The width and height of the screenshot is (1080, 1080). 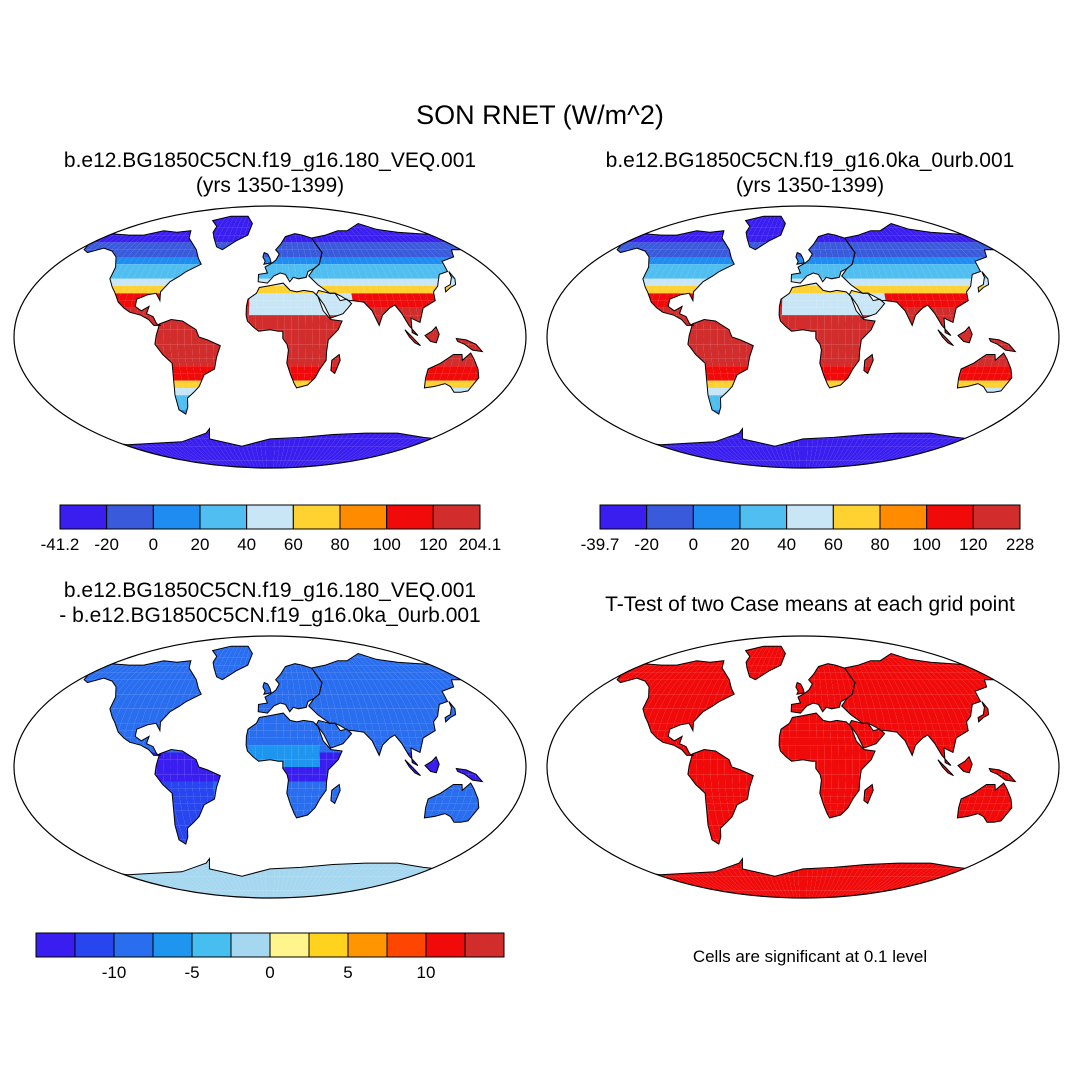 I want to click on colorbar-difference-tick-label: 0, so click(x=269, y=972).